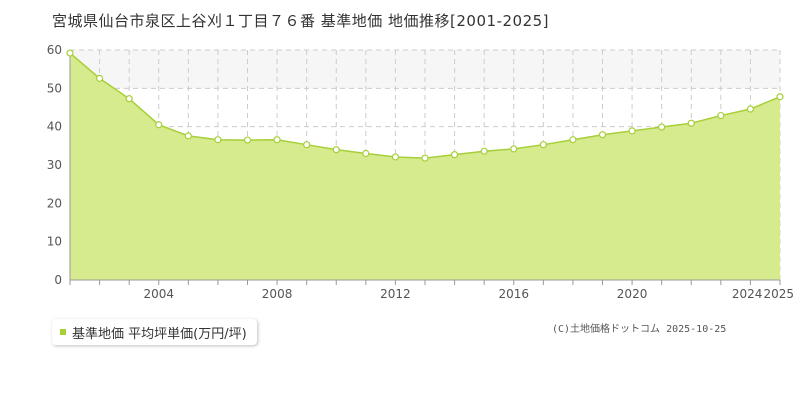 The width and height of the screenshot is (800, 400). What do you see at coordinates (158, 294) in the screenshot?
I see `x-tick-label: 2004` at bounding box center [158, 294].